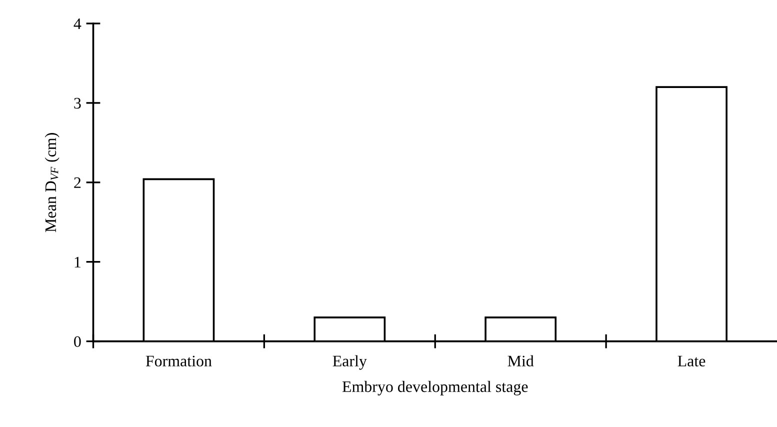  I want to click on y-tick-label: 0, so click(77, 341).